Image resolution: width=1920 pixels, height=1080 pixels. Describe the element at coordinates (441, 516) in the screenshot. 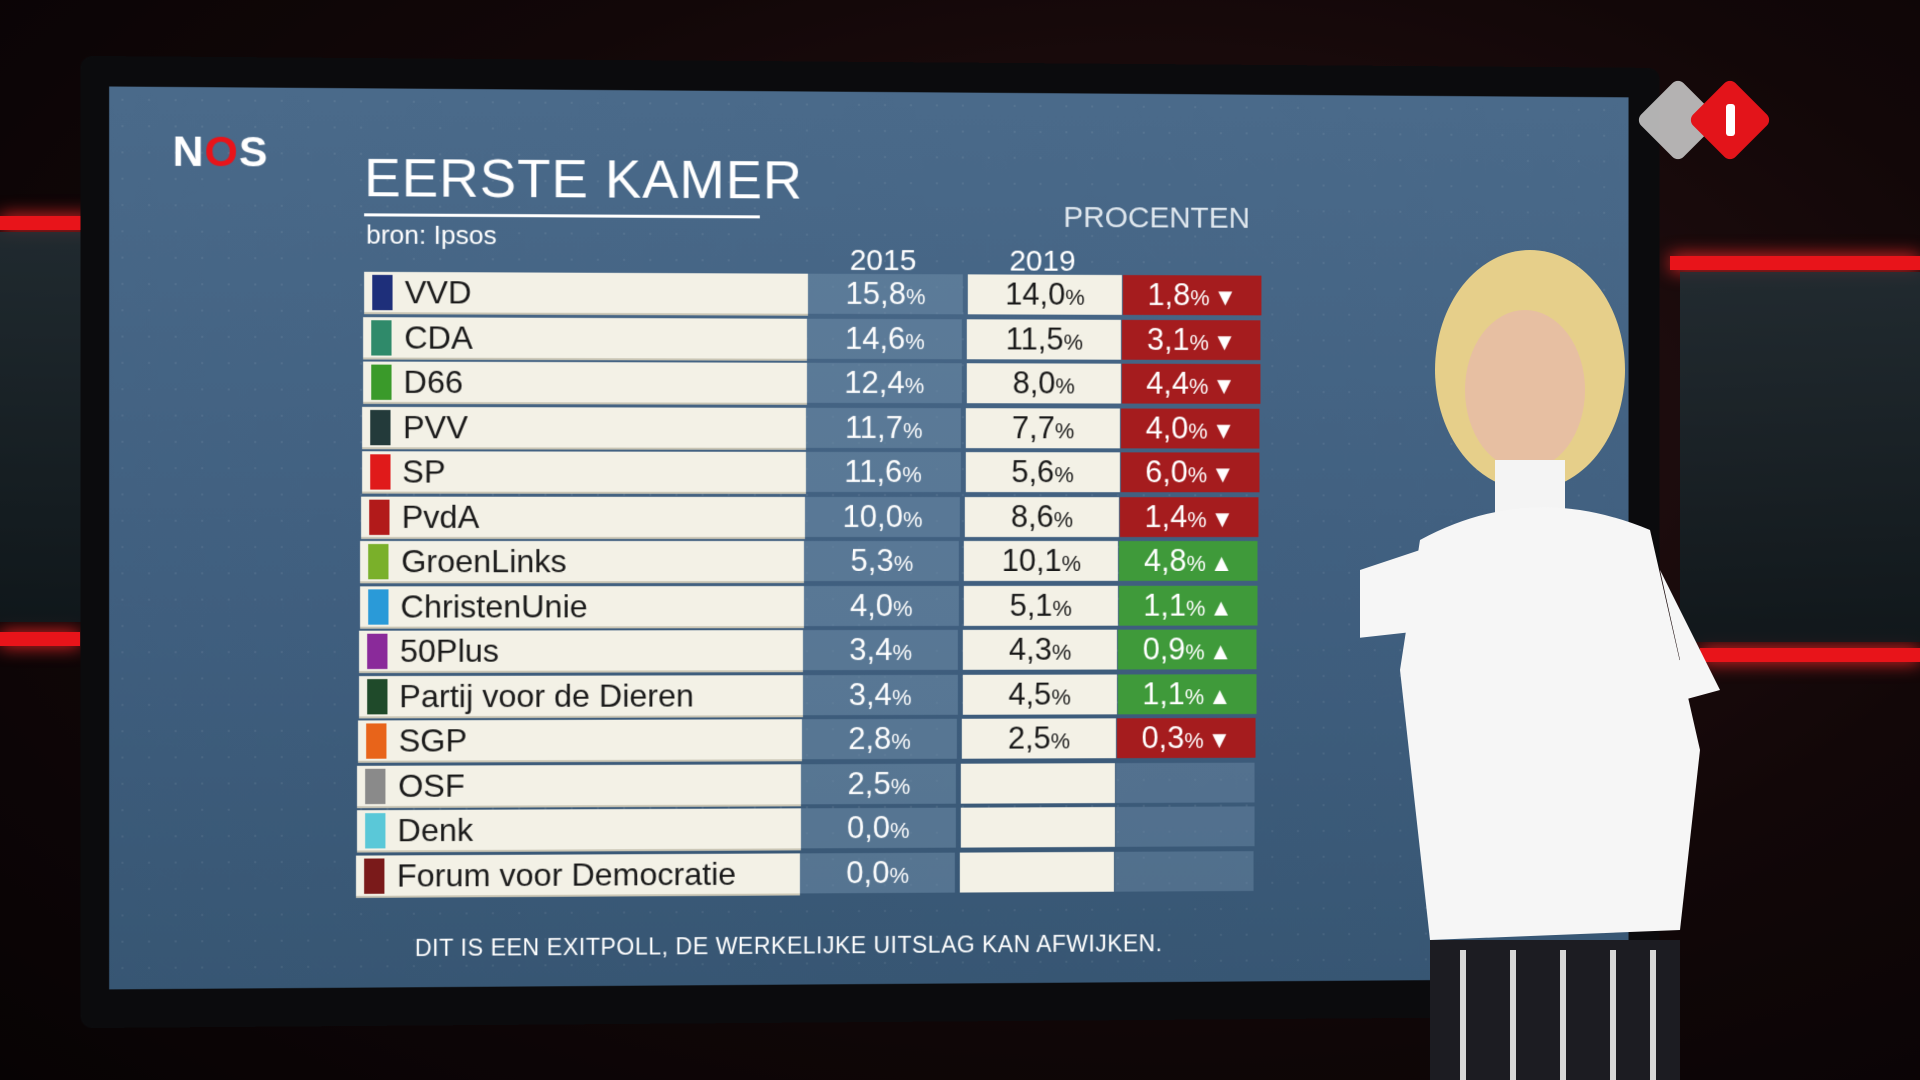

I see `party-name: PvdA` at that location.